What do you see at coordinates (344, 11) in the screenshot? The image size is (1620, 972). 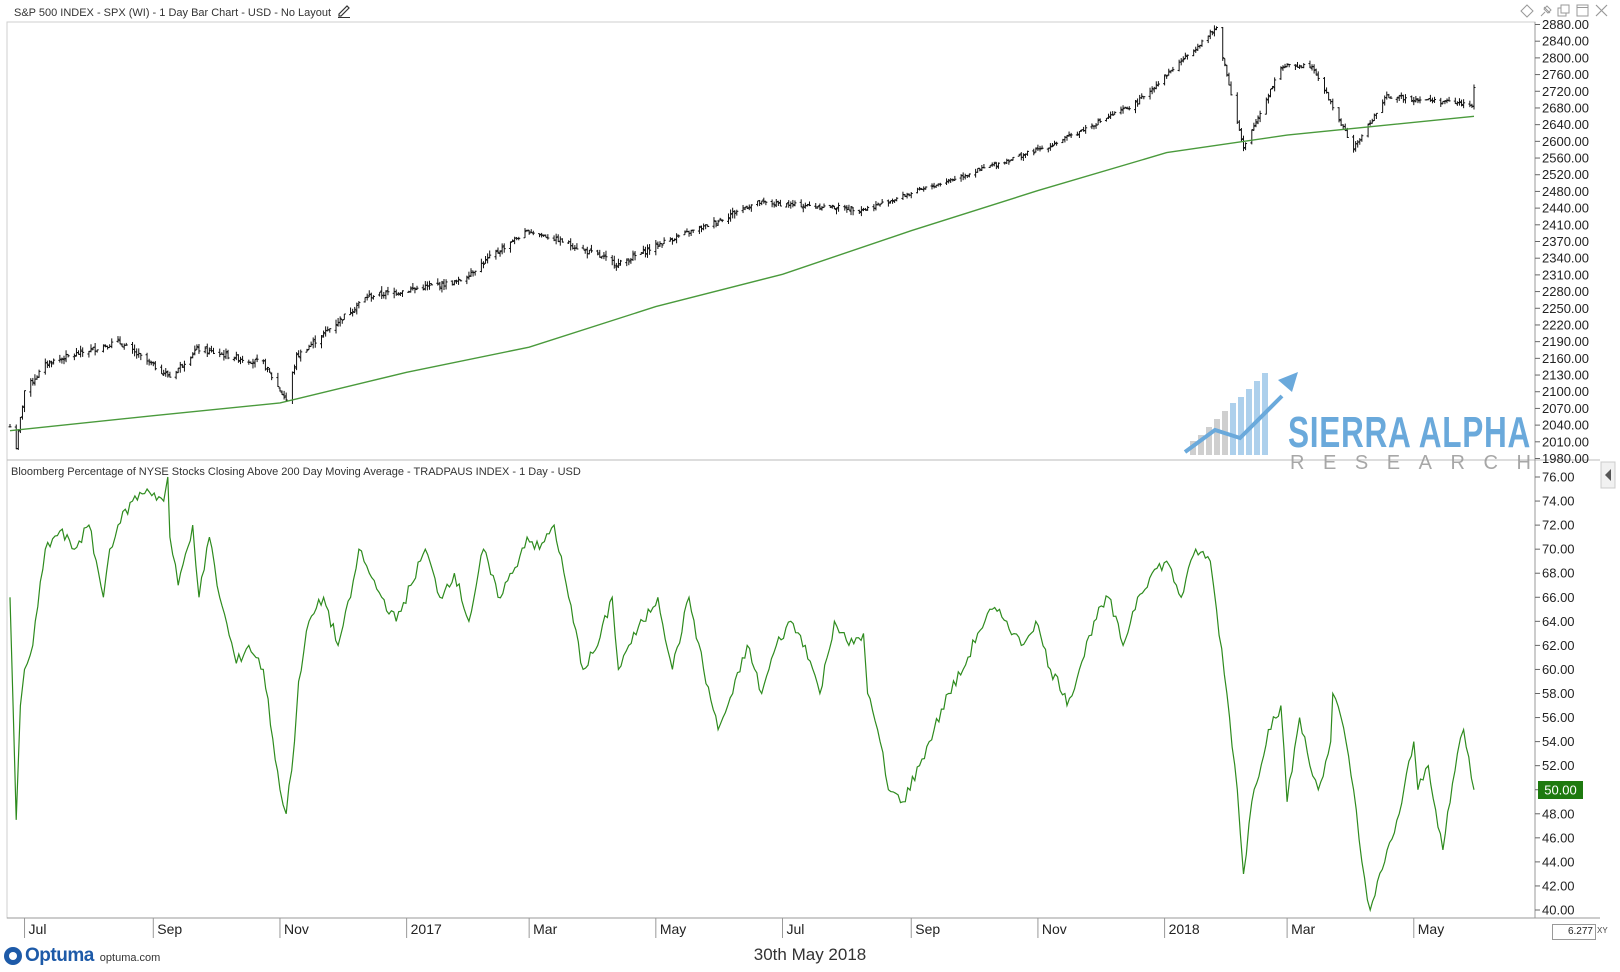 I see `pencil-icon` at bounding box center [344, 11].